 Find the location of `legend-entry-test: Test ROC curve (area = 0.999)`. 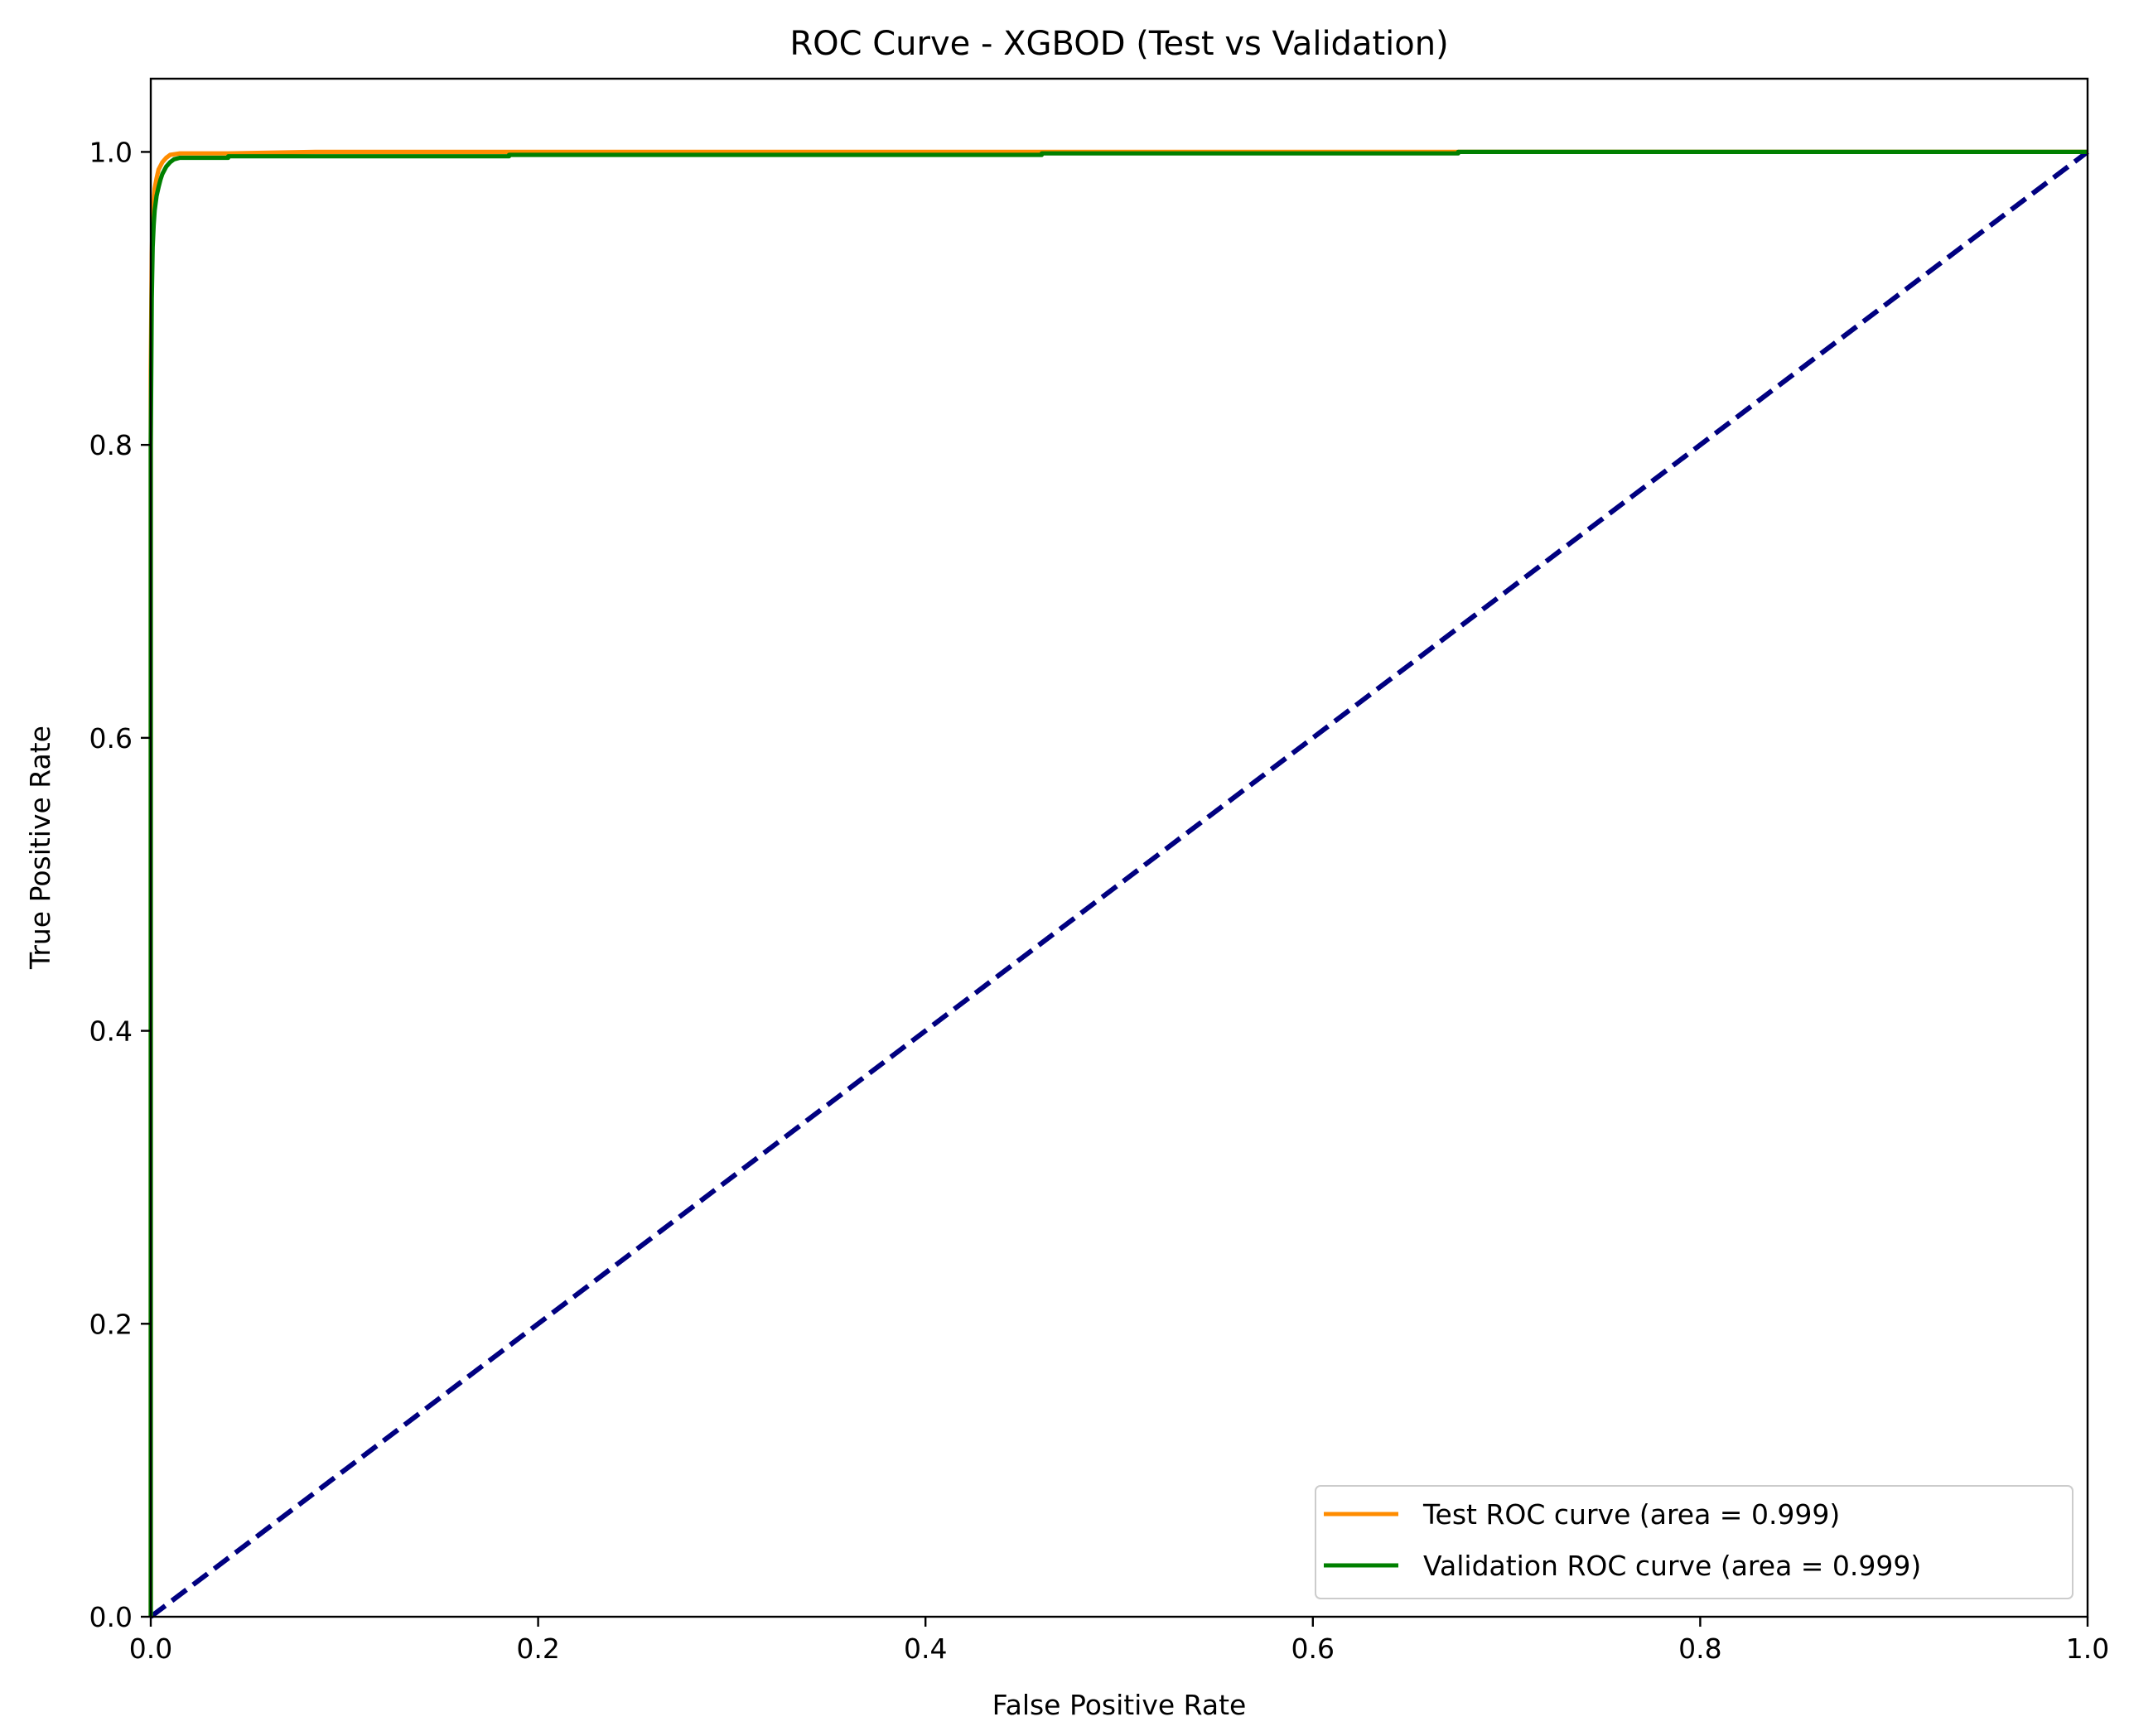

legend-entry-test: Test ROC curve (area = 0.999) is located at coordinates (1631, 1514).